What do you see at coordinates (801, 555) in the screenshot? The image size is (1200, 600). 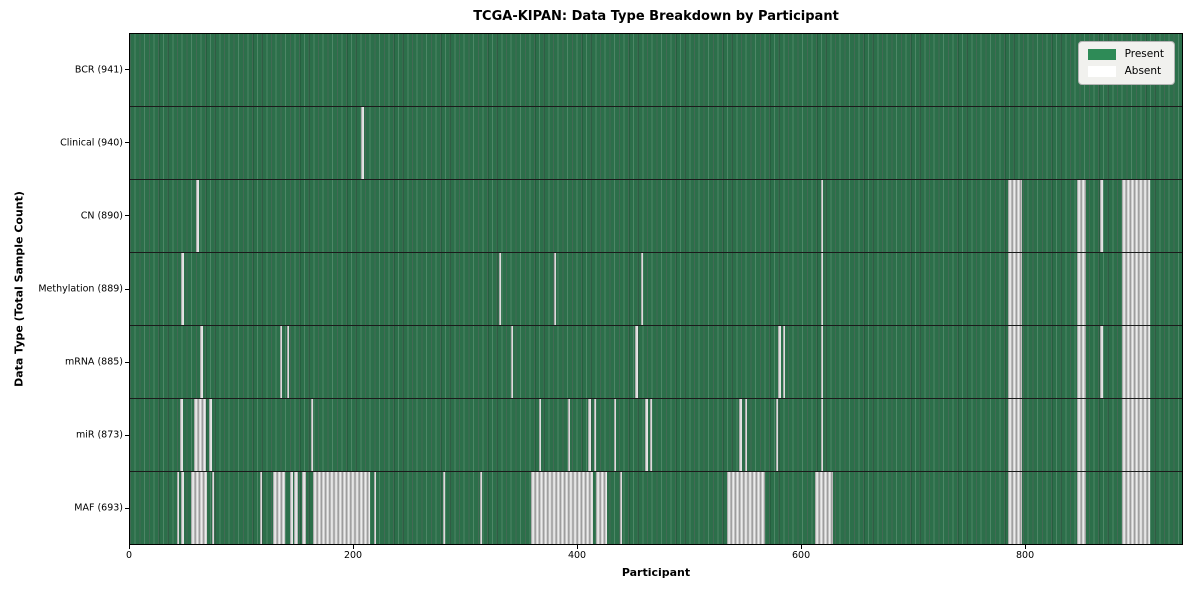 I see `x-tick-label: 600` at bounding box center [801, 555].